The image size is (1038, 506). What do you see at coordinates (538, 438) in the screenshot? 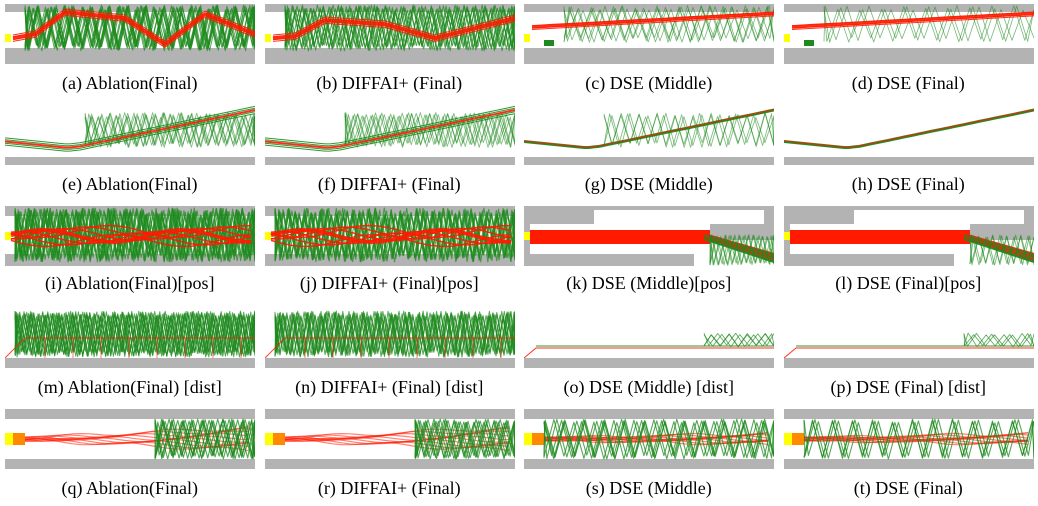
I see `start-orange` at bounding box center [538, 438].